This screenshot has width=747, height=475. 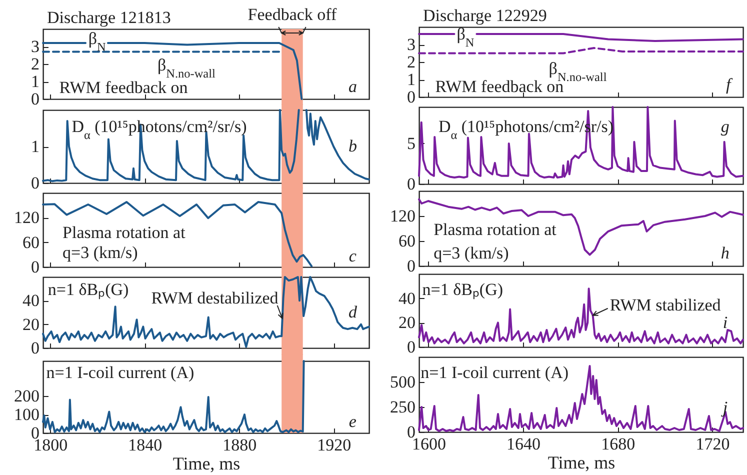 What do you see at coordinates (403, 382) in the screenshot?
I see `y-tick-label: 500` at bounding box center [403, 382].